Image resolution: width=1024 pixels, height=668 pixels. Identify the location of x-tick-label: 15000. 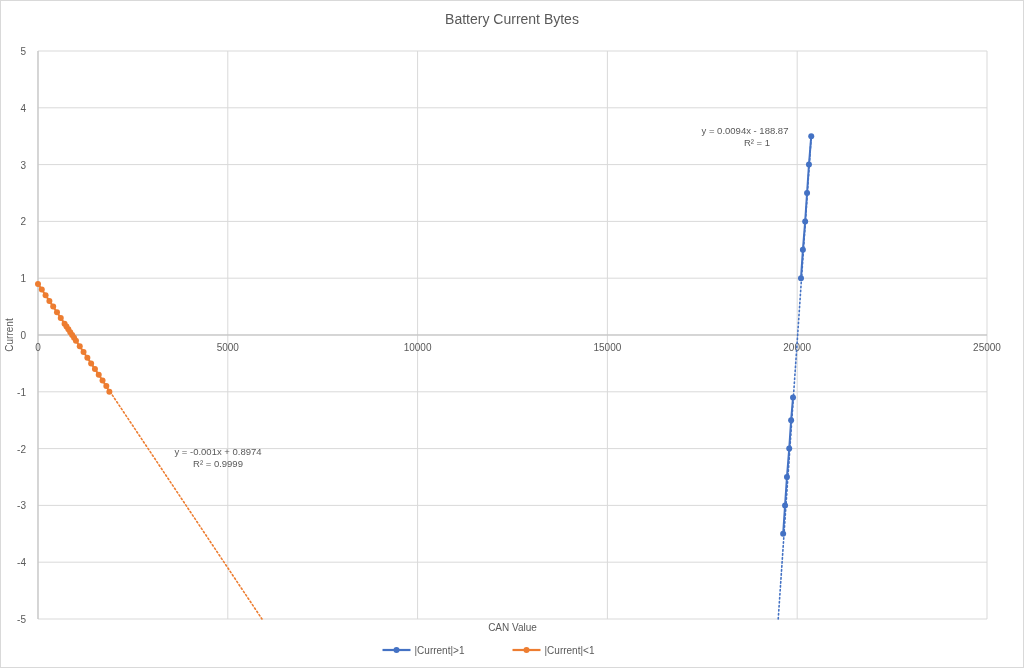
(607, 347).